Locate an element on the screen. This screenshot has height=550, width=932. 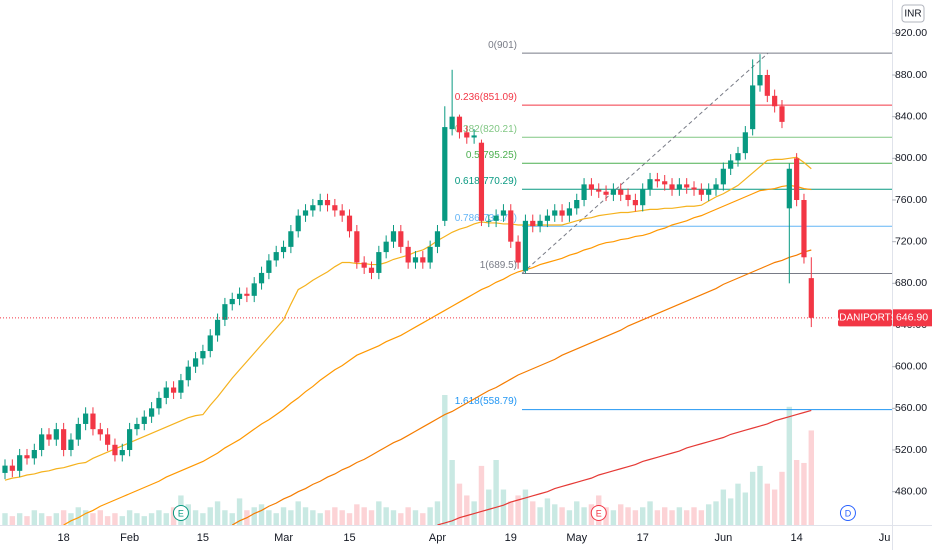
x-tick-label: 15 is located at coordinates (203, 538).